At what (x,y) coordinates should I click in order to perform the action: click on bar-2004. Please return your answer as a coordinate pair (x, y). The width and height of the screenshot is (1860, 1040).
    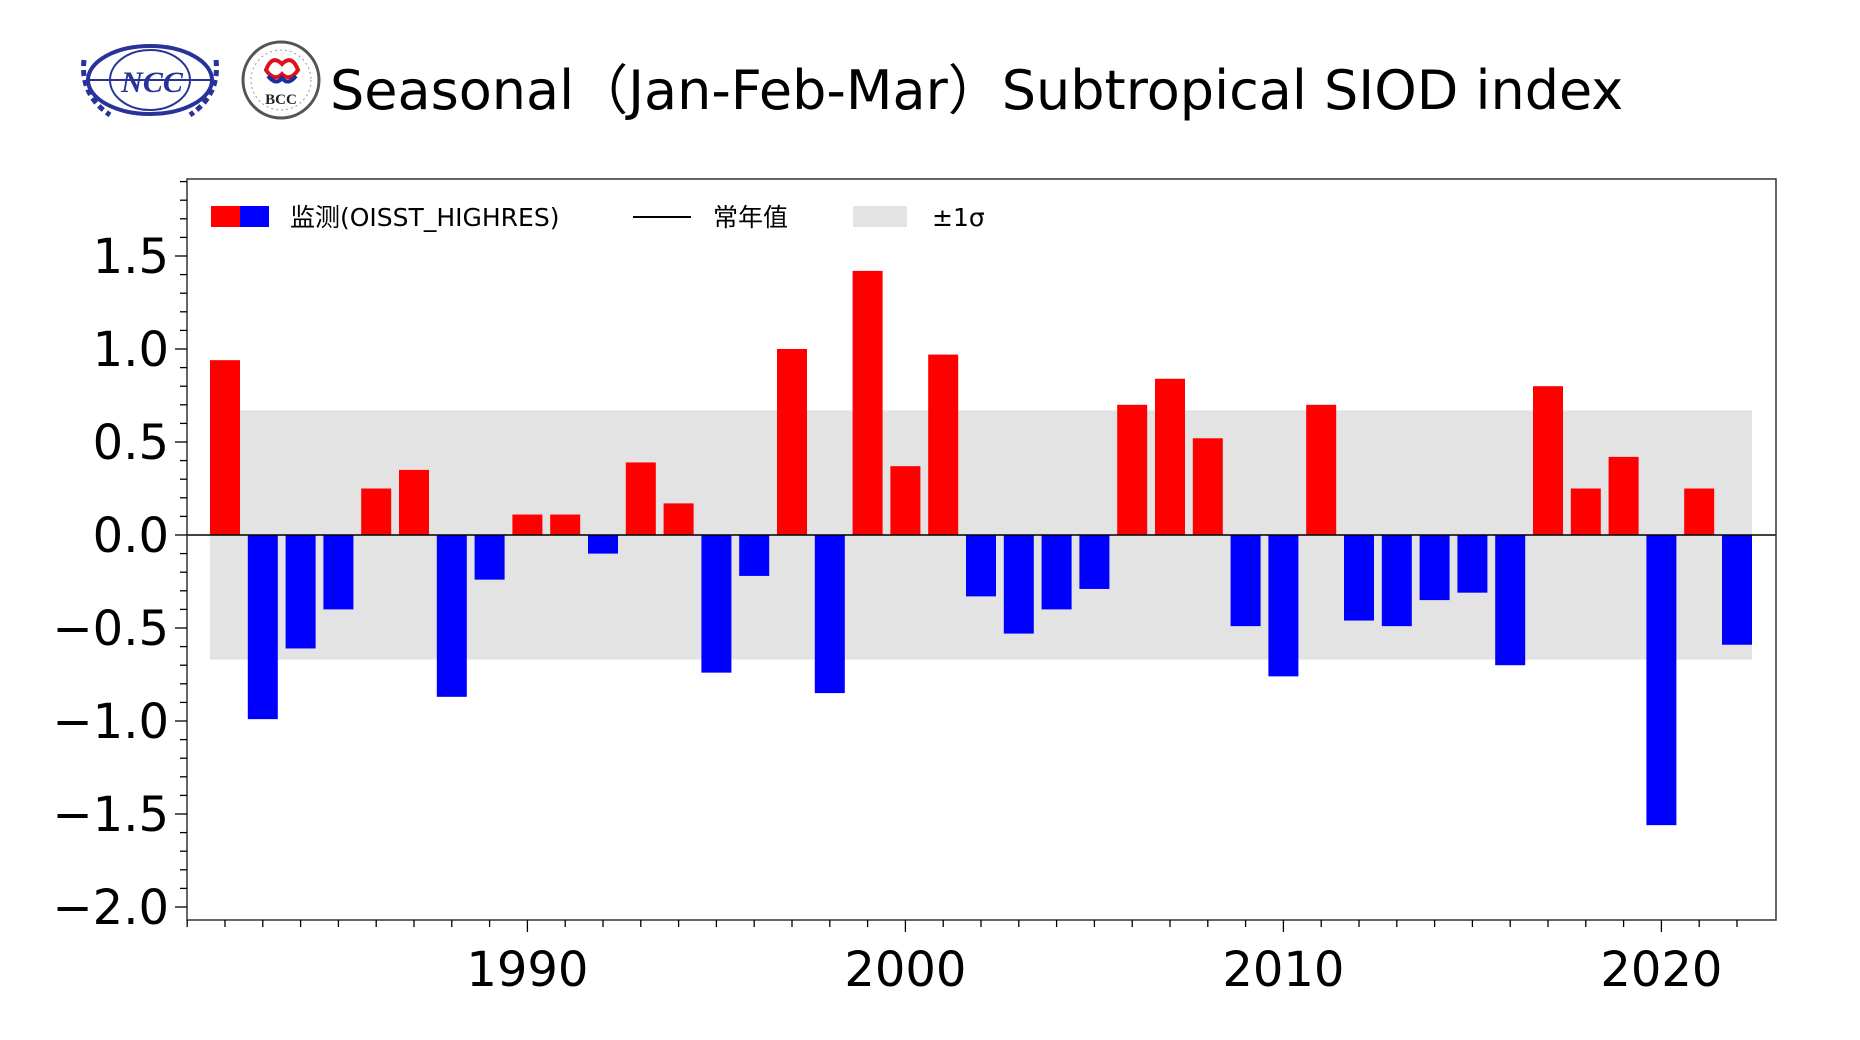
    Looking at the image, I should click on (1056, 572).